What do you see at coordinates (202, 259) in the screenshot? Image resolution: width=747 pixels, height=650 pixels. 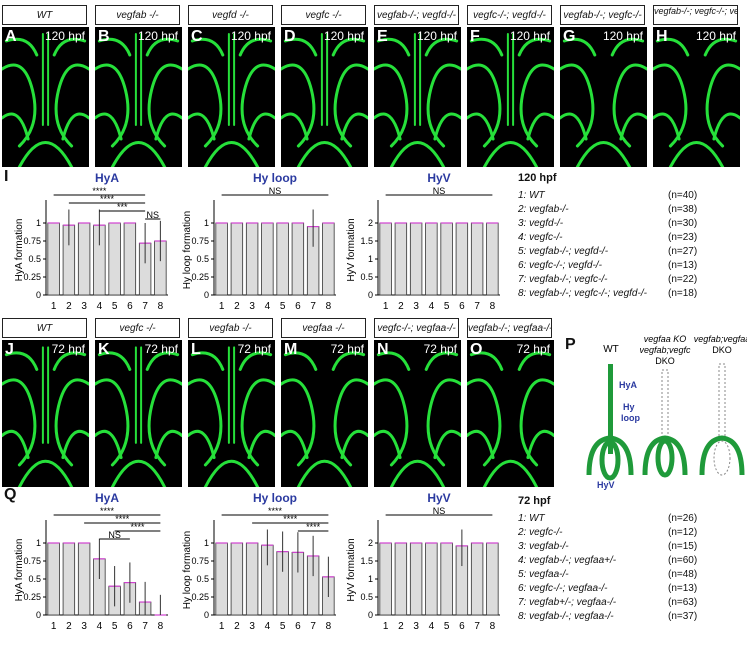 I see `y-tick-label: 0.5` at bounding box center [202, 259].